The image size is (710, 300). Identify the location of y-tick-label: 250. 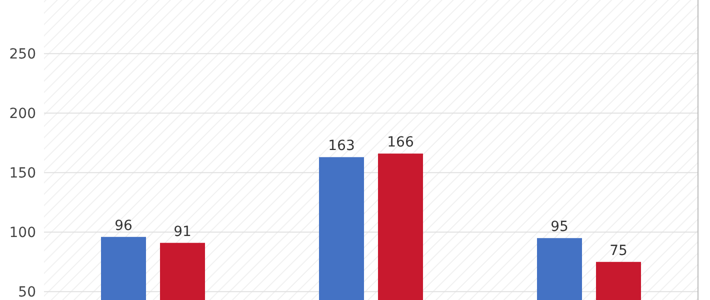
(22, 54).